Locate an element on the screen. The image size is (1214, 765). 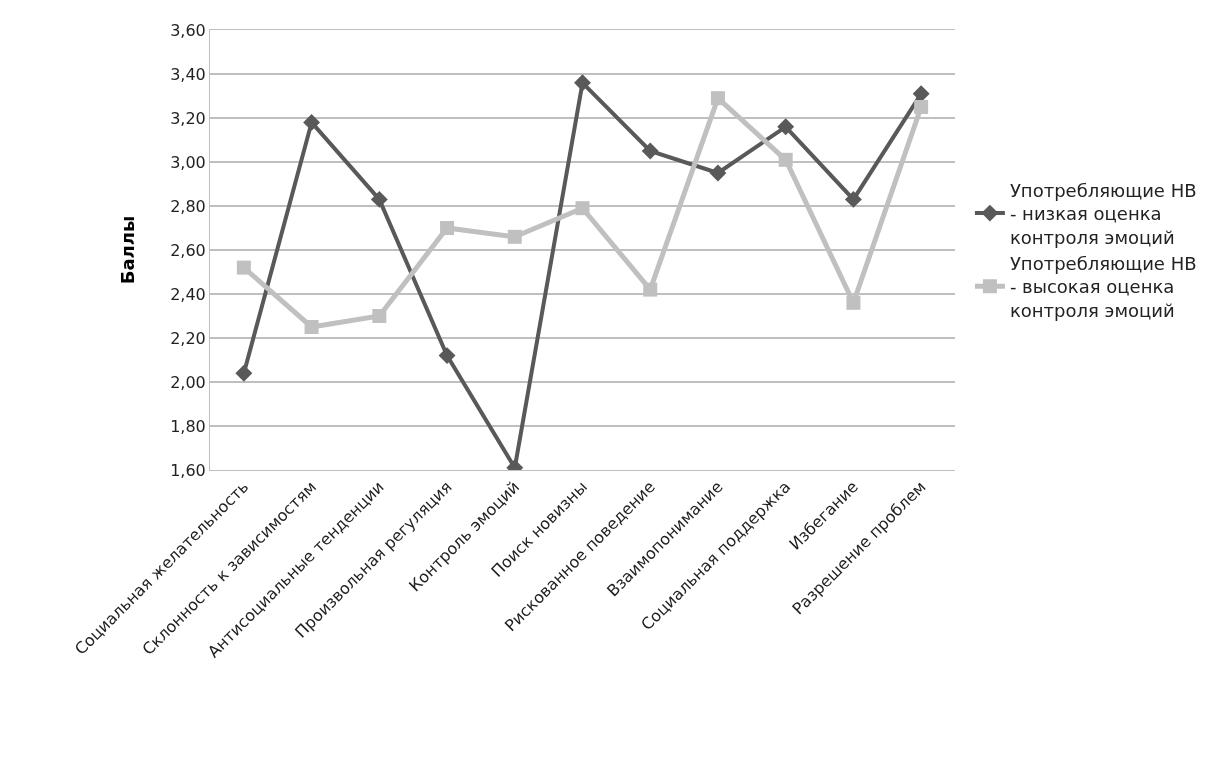
y-tick-label: 3,20 is located at coordinates (188, 118).